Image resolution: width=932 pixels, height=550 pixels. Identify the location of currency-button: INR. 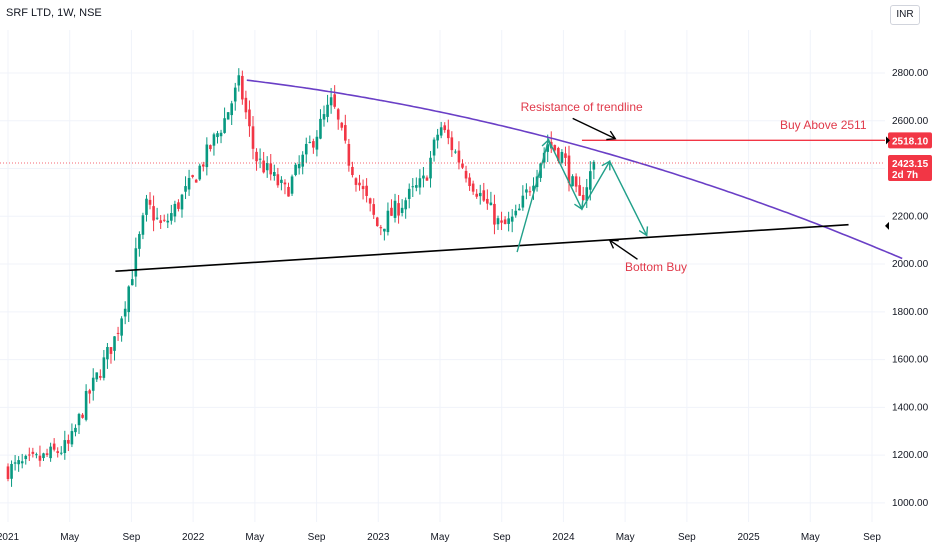
(905, 15).